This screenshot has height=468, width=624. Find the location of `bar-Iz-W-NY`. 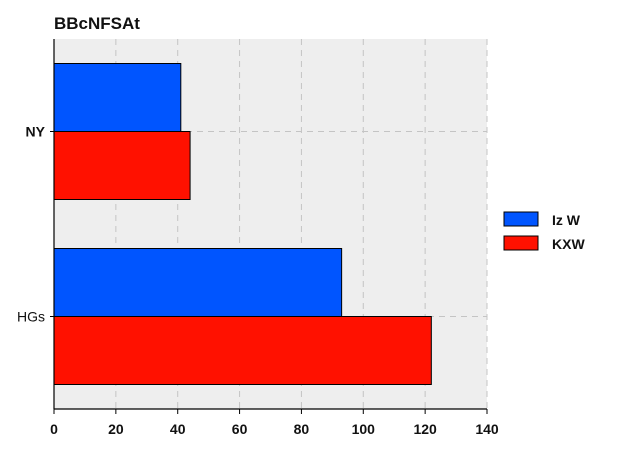

bar-Iz-W-NY is located at coordinates (117, 97).